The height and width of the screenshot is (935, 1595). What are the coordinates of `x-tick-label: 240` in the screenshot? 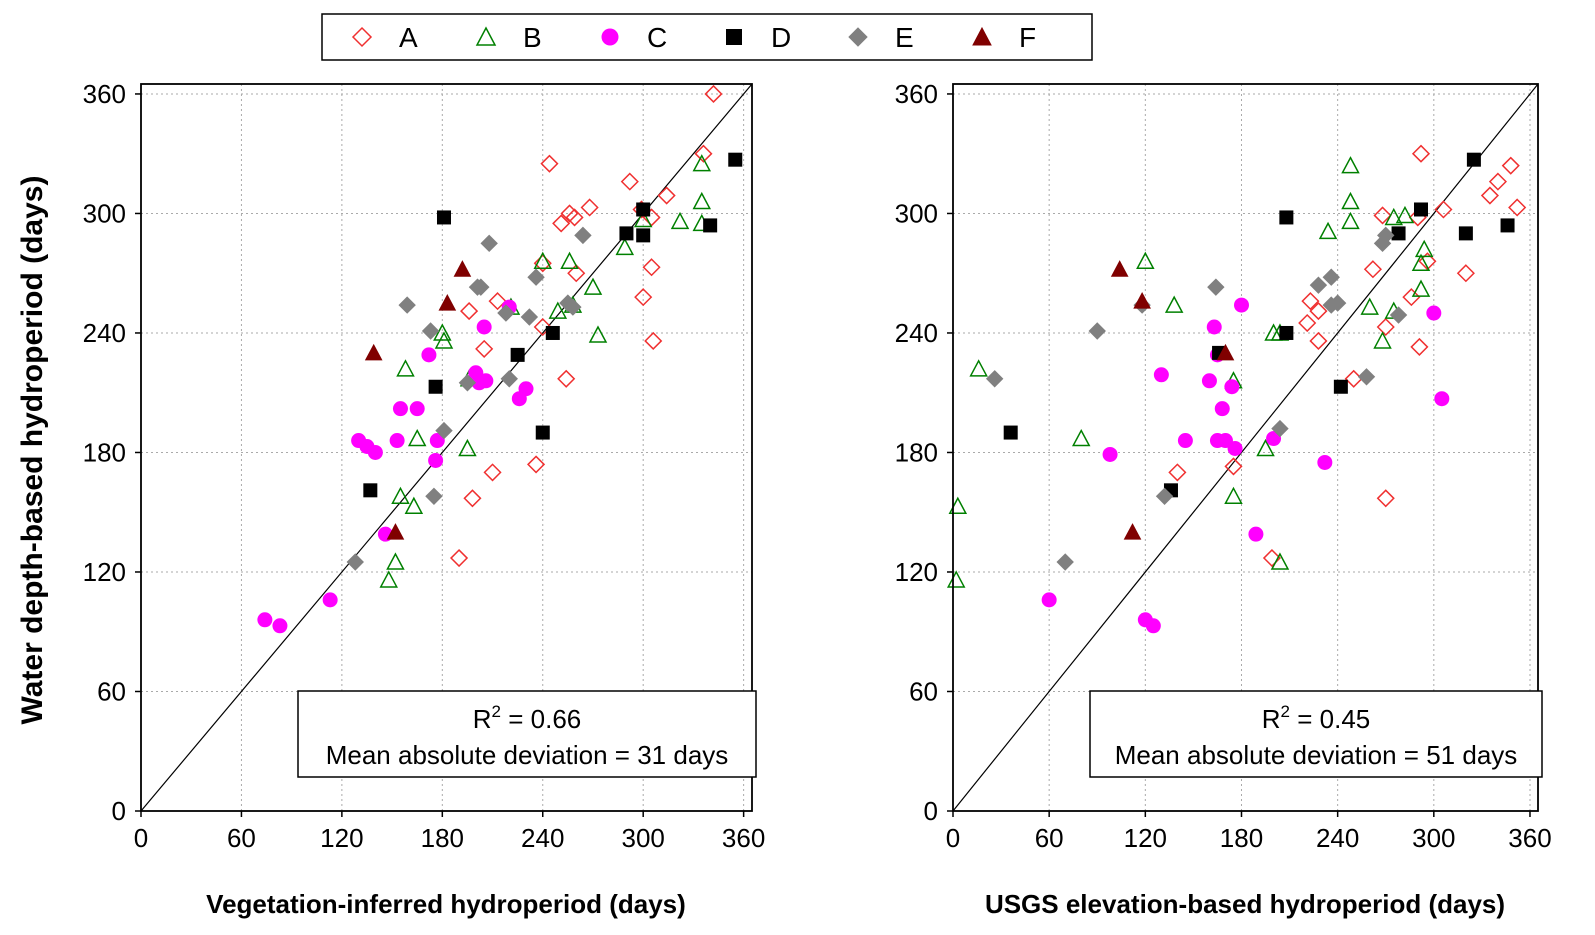 It's located at (542, 838).